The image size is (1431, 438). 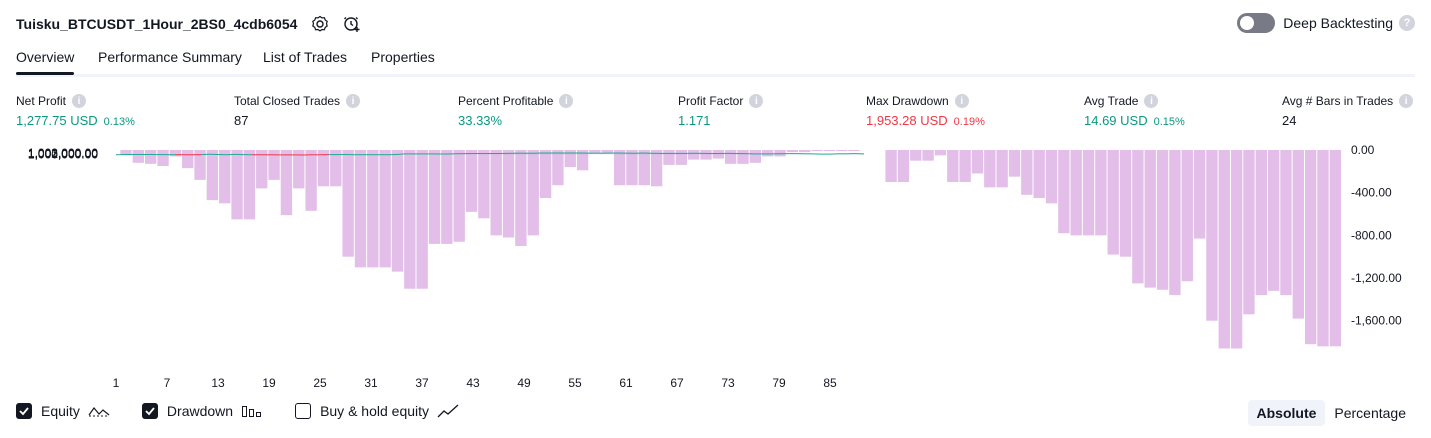 What do you see at coordinates (1338, 101) in the screenshot?
I see `metric-label: Avg # Bars in Trades` at bounding box center [1338, 101].